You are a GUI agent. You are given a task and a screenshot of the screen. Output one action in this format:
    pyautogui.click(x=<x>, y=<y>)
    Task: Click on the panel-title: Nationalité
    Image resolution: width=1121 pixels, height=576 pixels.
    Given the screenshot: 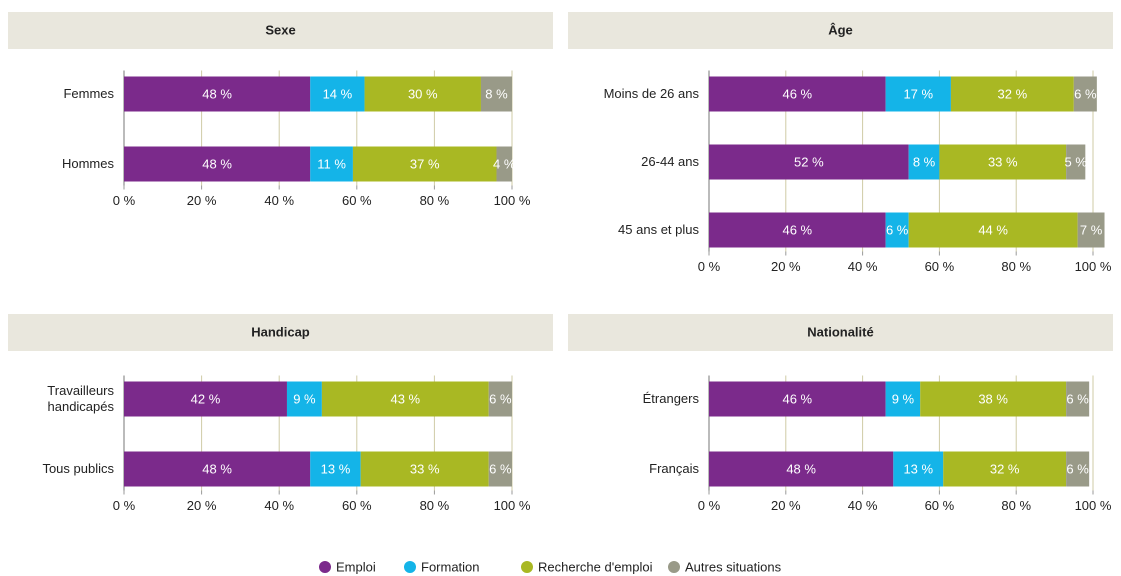 What is the action you would take?
    pyautogui.click(x=840, y=331)
    